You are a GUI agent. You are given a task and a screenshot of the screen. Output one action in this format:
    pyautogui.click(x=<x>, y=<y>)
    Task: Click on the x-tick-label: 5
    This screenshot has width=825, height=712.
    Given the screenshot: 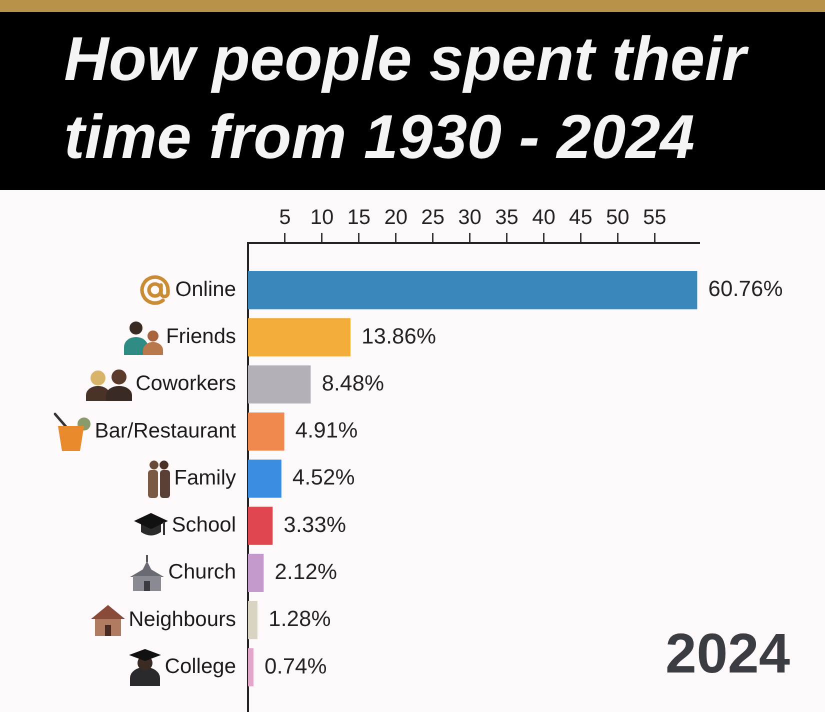 What is the action you would take?
    pyautogui.click(x=285, y=218)
    